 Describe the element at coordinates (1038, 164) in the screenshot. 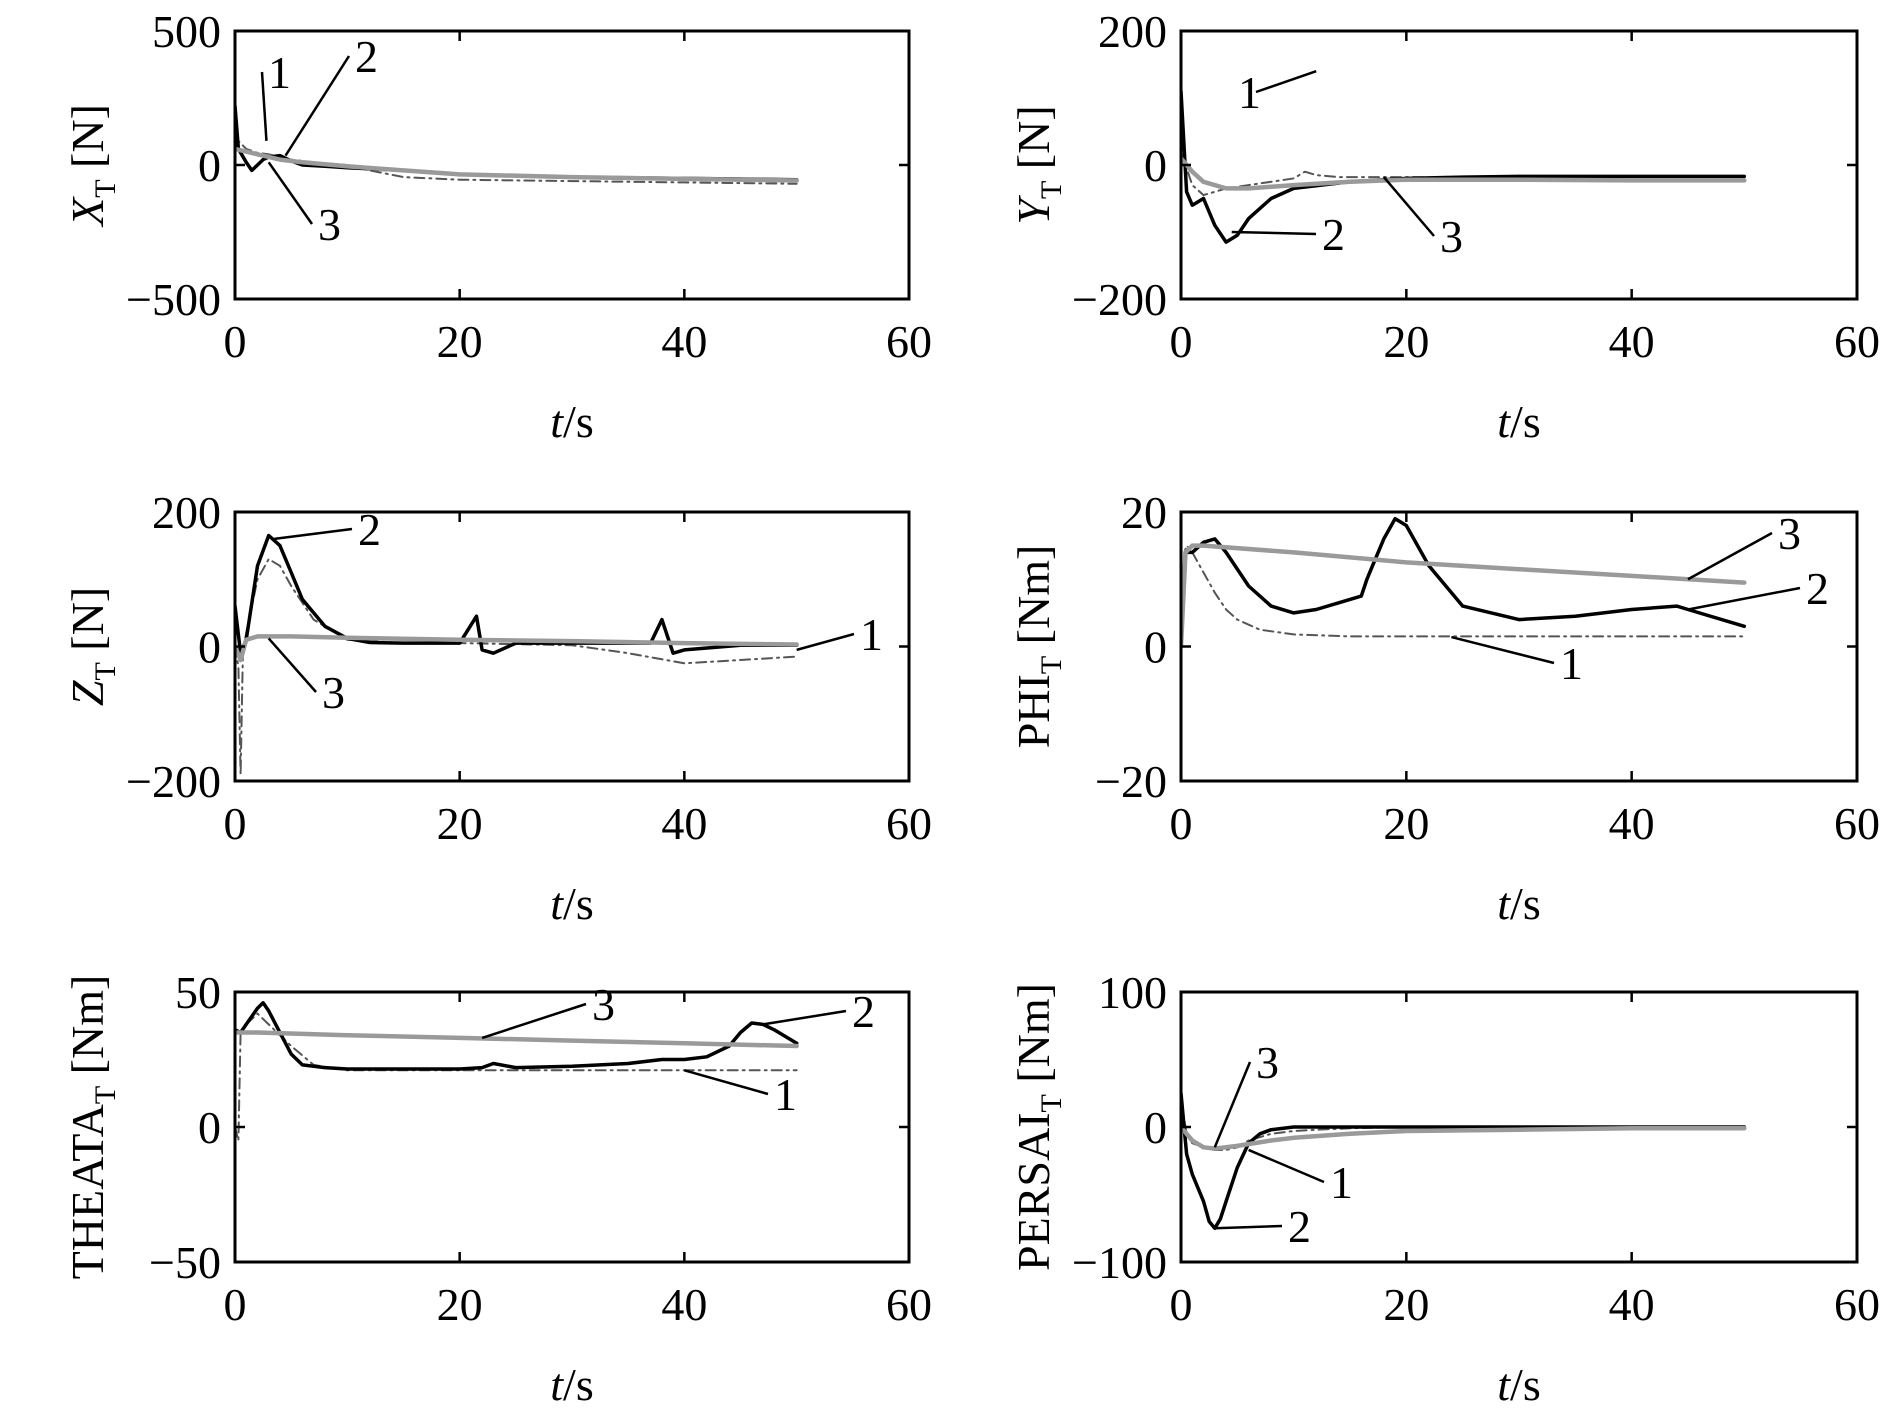

I see `y-axis-label: YT [N]` at that location.